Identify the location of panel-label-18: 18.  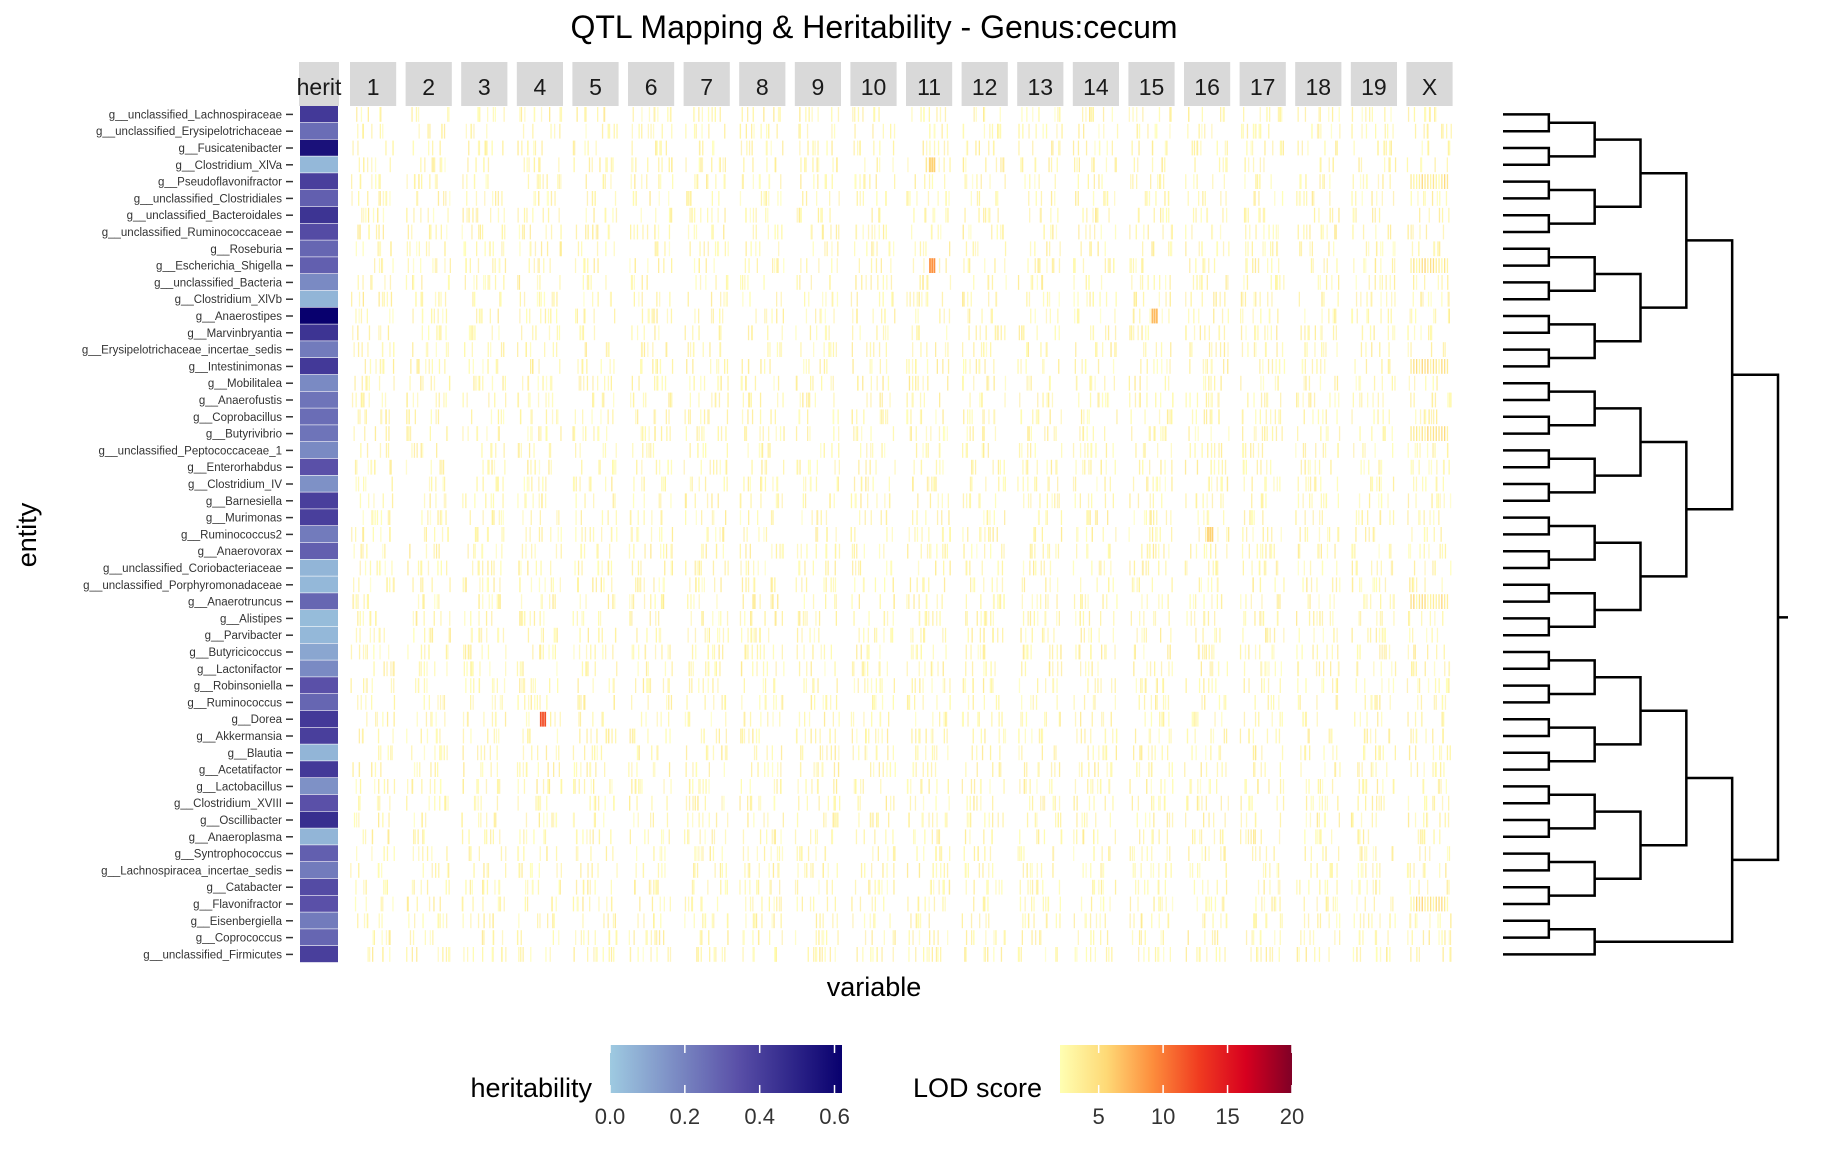
(1319, 87).